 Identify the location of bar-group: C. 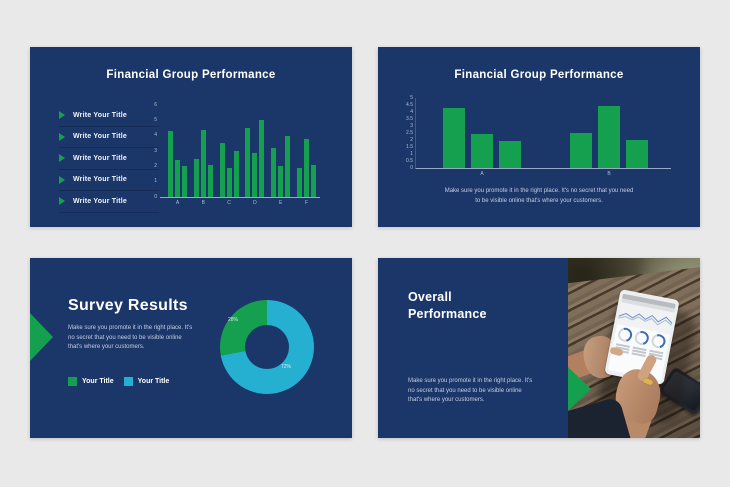
(229, 174).